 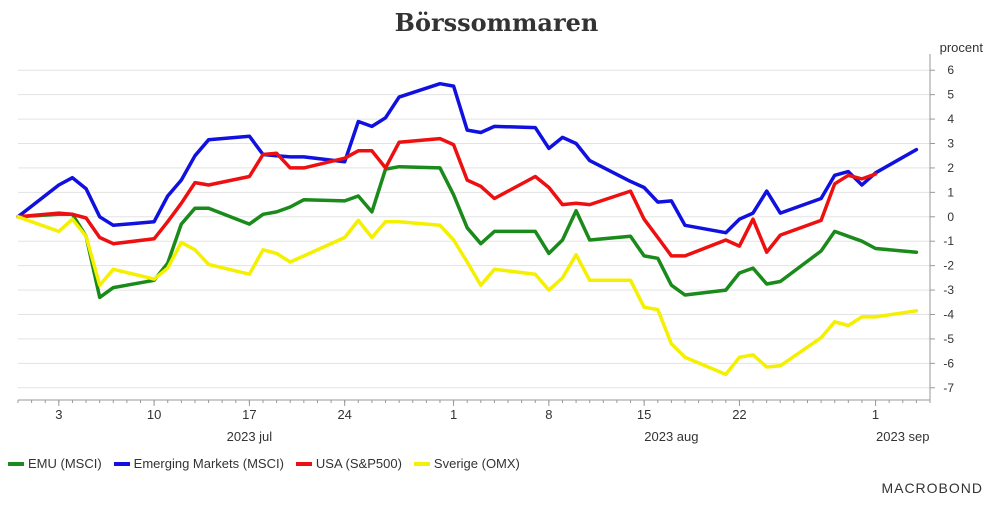 What do you see at coordinates (950, 192) in the screenshot?
I see `y-tick-label: 1` at bounding box center [950, 192].